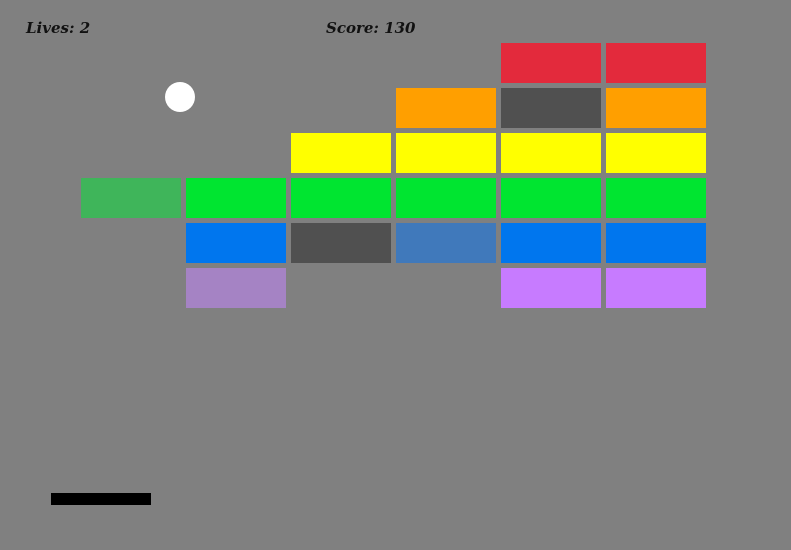 The width and height of the screenshot is (791, 550). Describe the element at coordinates (446, 243) in the screenshot. I see `brick-faded-blue` at that location.